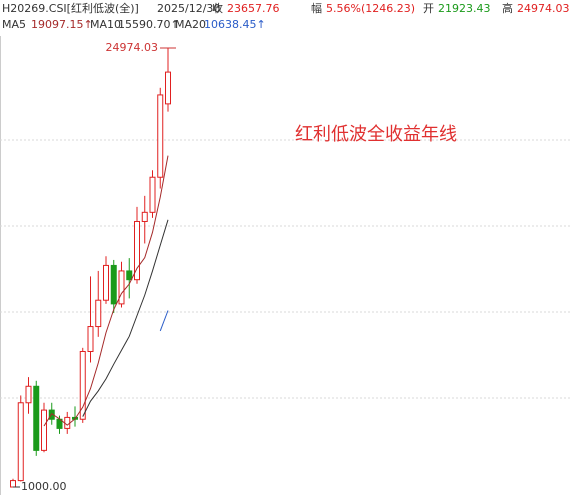 This screenshot has height=504, width=571. Describe the element at coordinates (190, 24) in the screenshot. I see `legend-name: MA20` at that location.